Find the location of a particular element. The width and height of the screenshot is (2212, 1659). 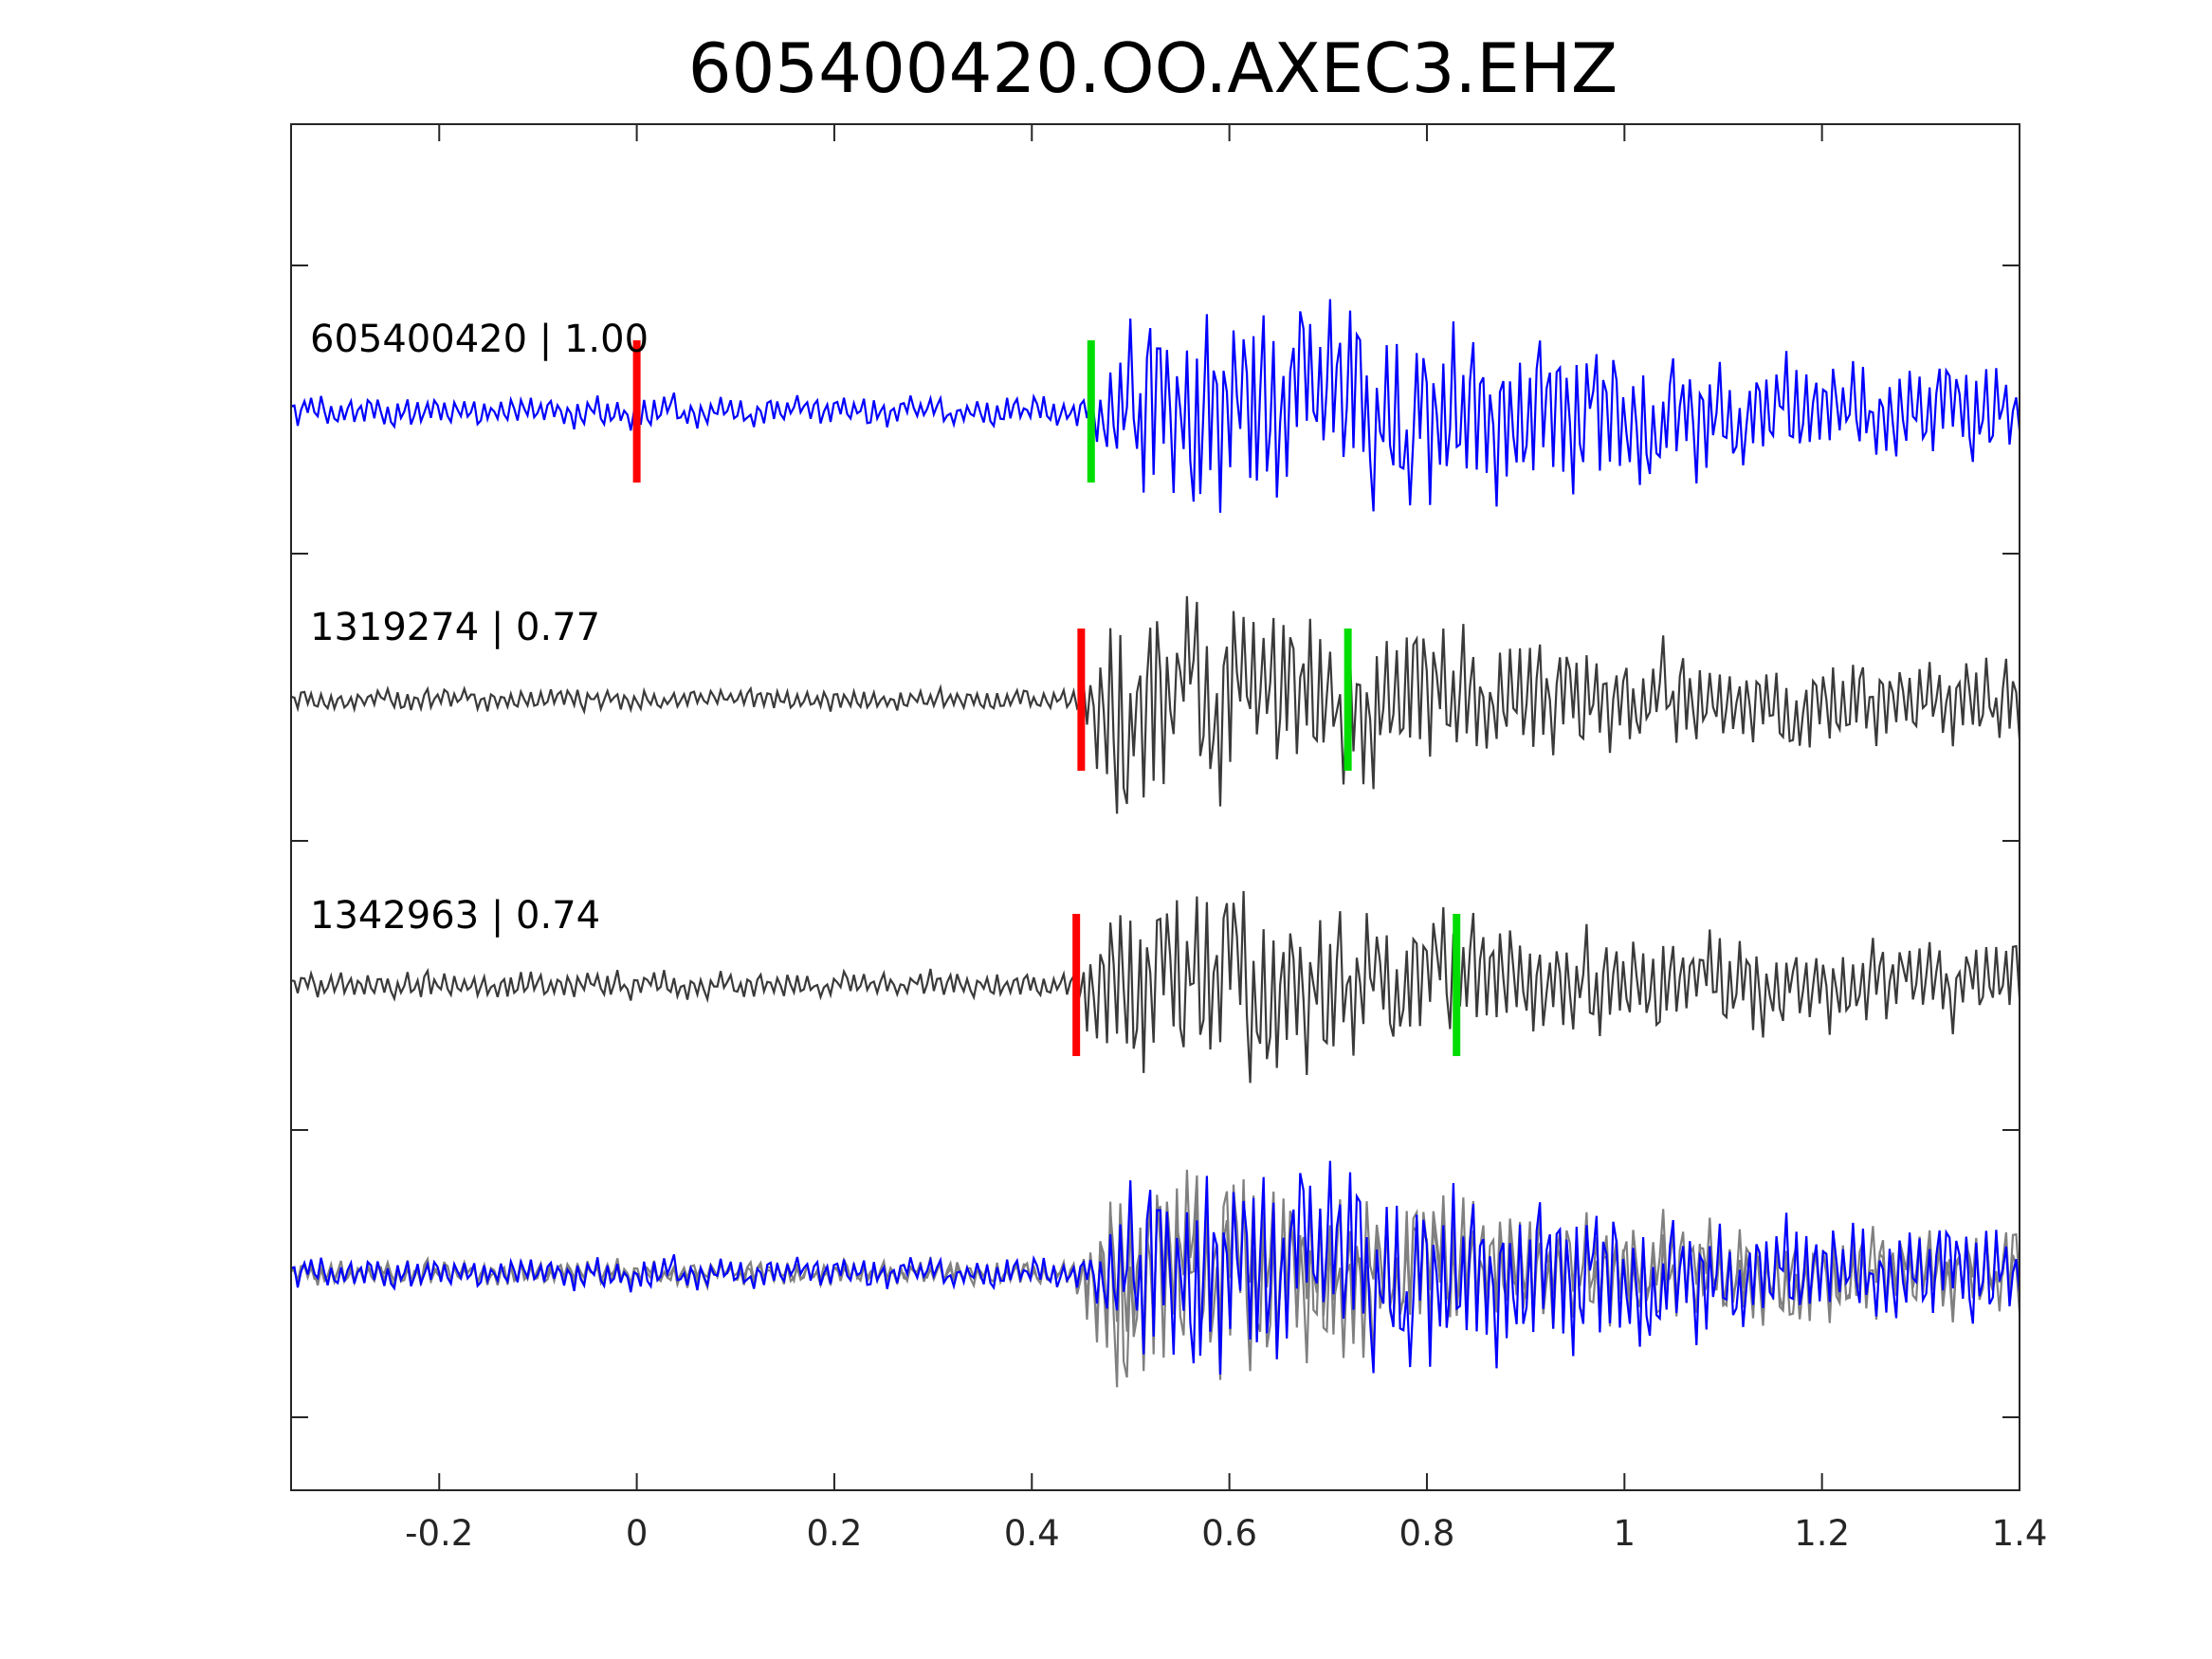

chart-title: 605400420.OO.AXEC3.EHZ is located at coordinates (1153, 68).